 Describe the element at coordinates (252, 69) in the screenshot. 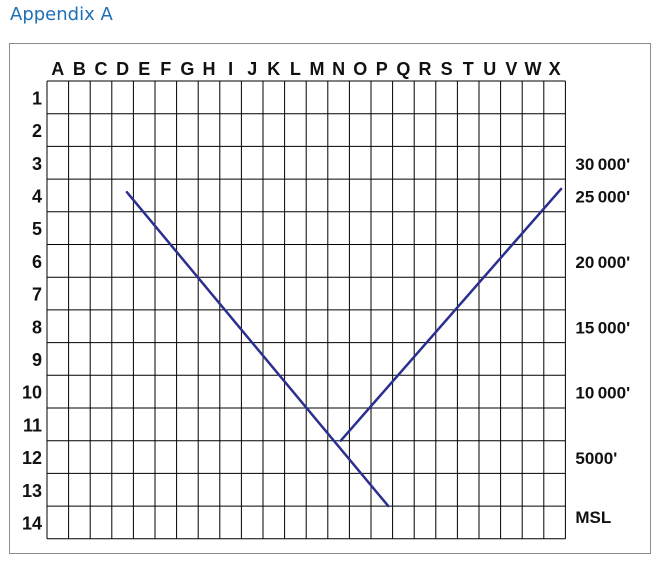

I see `column-label: J` at that location.